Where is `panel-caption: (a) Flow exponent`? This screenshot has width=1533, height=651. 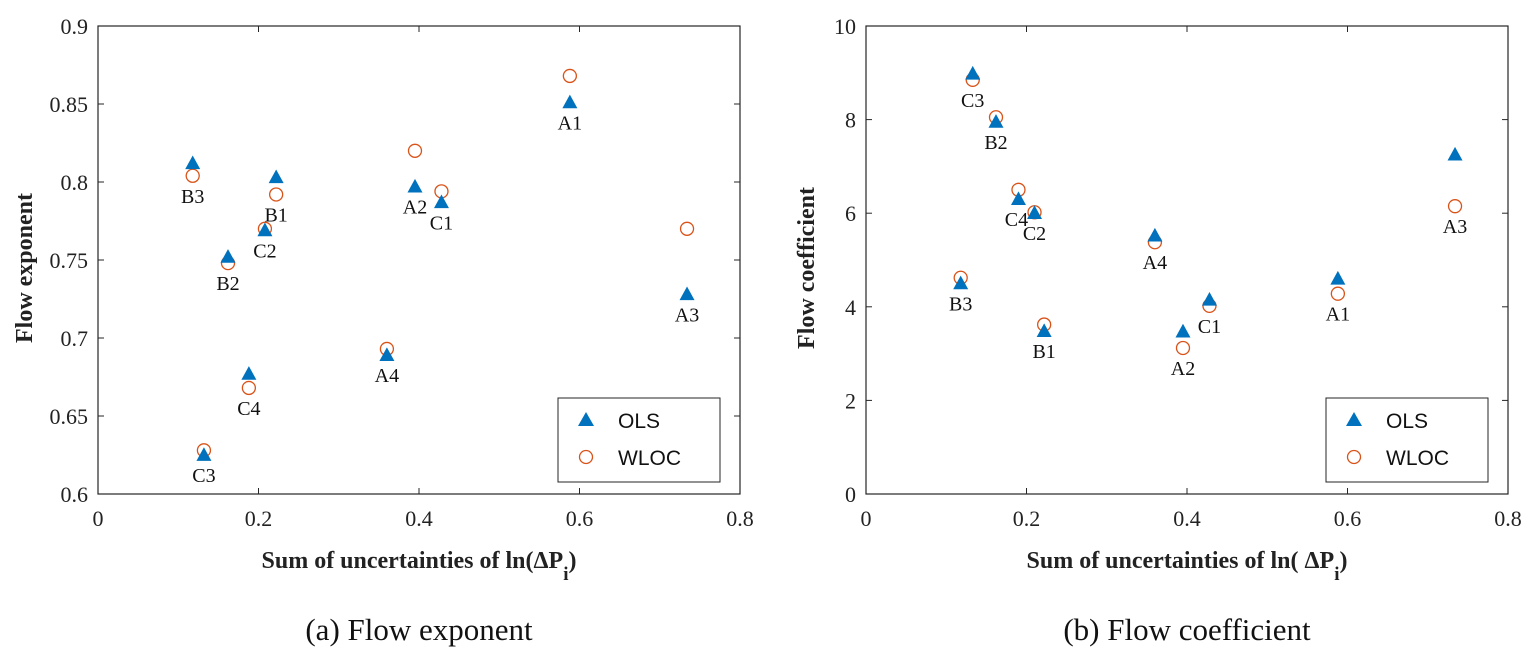
panel-caption: (a) Flow exponent is located at coordinates (419, 629).